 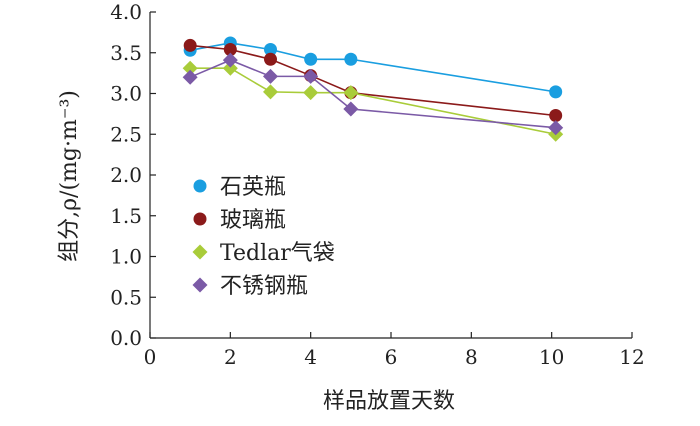 I want to click on x-tick-label: 10, so click(x=551, y=357).